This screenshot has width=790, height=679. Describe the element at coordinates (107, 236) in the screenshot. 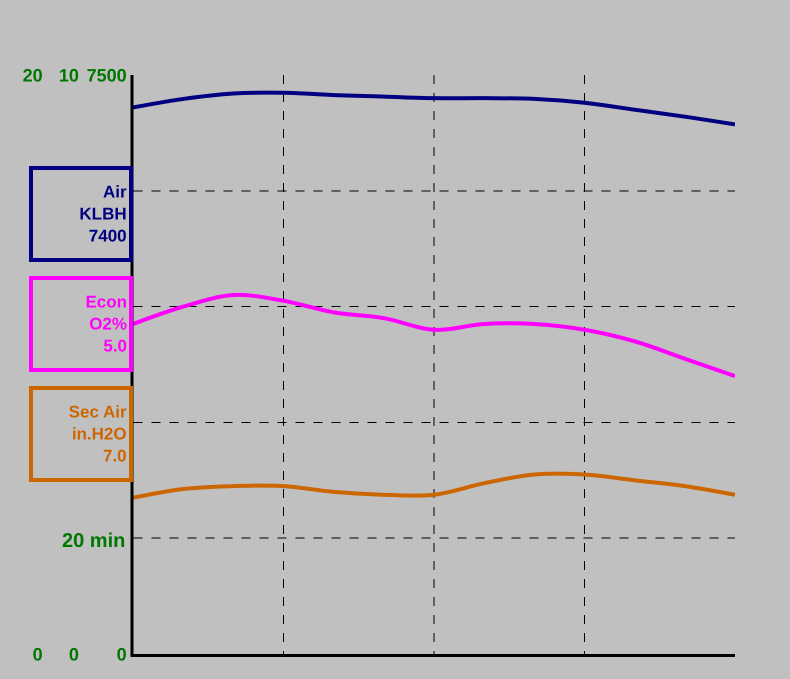

I see `text: 7400` at that location.